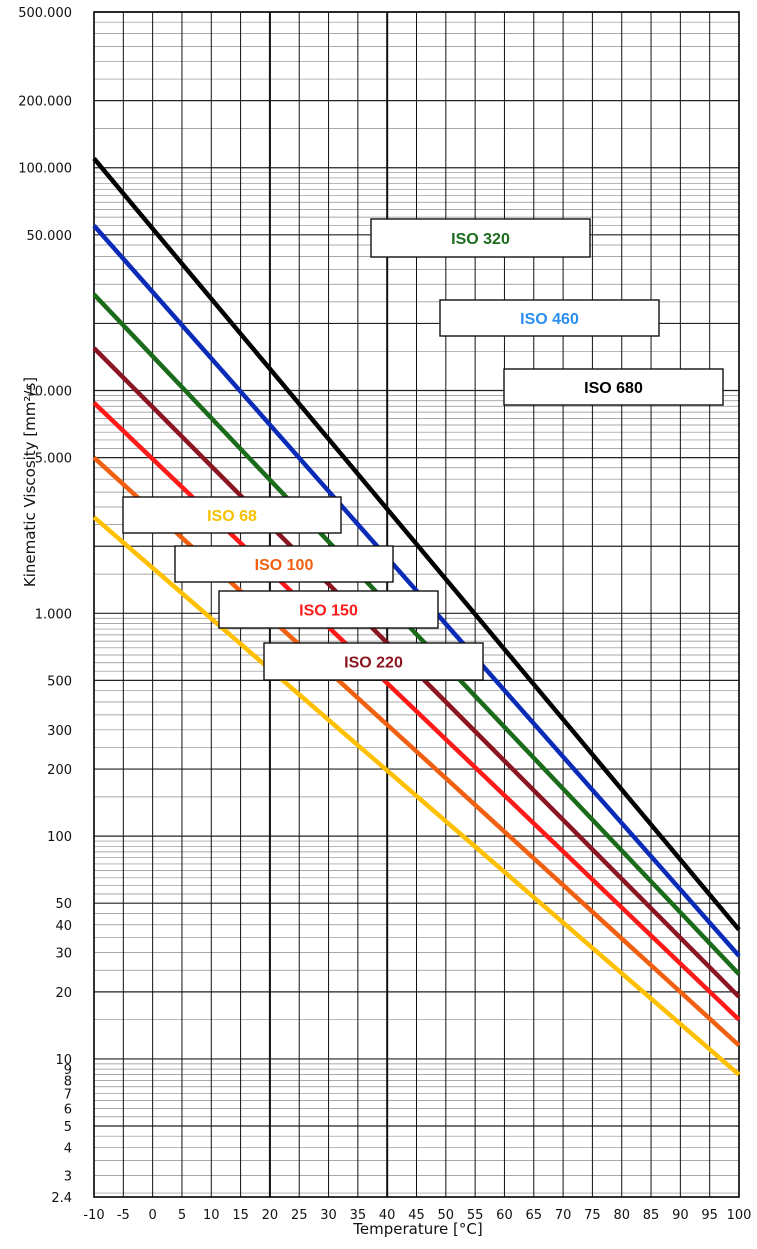 This screenshot has width=757, height=1249. What do you see at coordinates (270, 1215) in the screenshot?
I see `x-tick-label: 20` at bounding box center [270, 1215].